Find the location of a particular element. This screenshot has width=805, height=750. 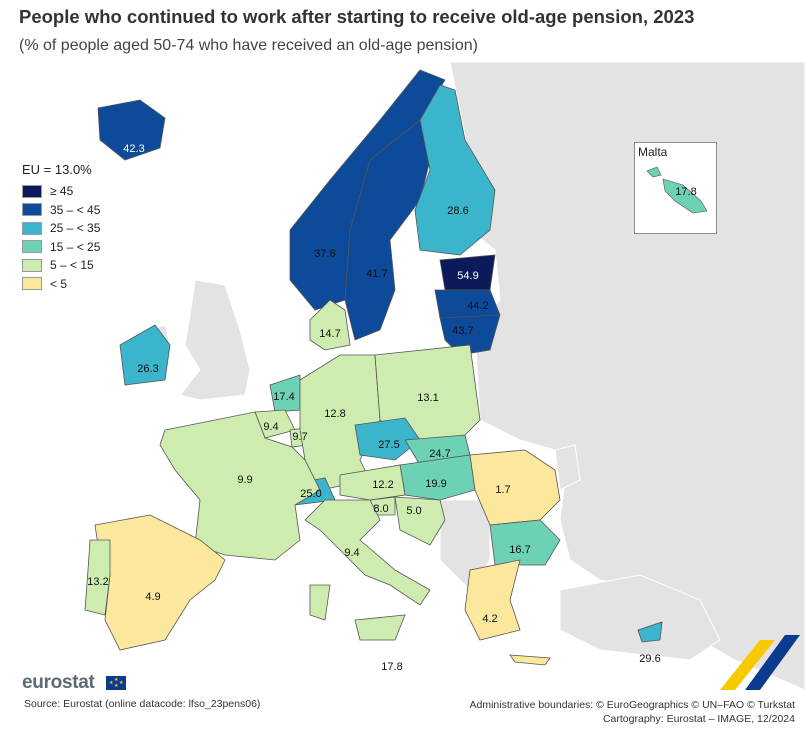

value-portugal: 13.2 is located at coordinates (97, 582).